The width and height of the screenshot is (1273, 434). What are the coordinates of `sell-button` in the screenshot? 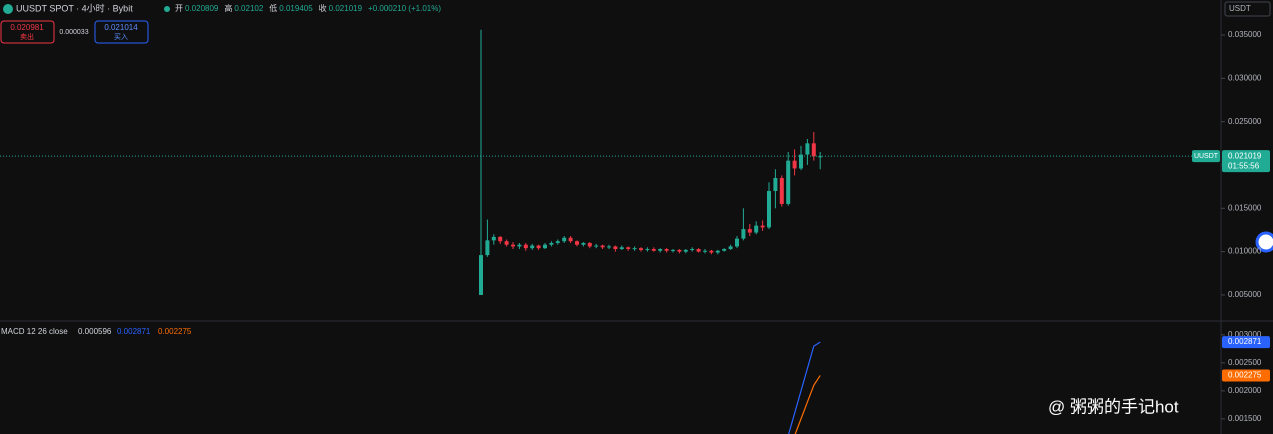 It's located at (27, 32).